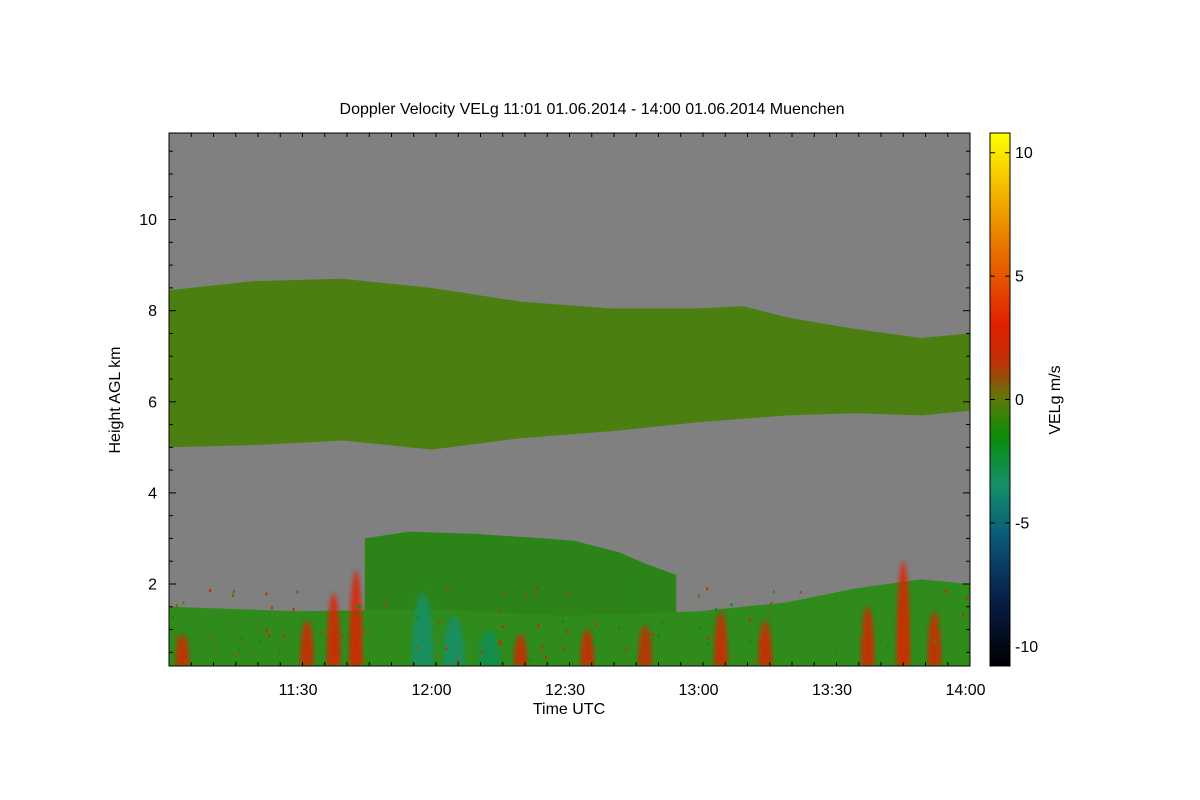 Image resolution: width=1200 pixels, height=800 pixels. Describe the element at coordinates (148, 220) in the screenshot. I see `y-tick-label: 10` at that location.